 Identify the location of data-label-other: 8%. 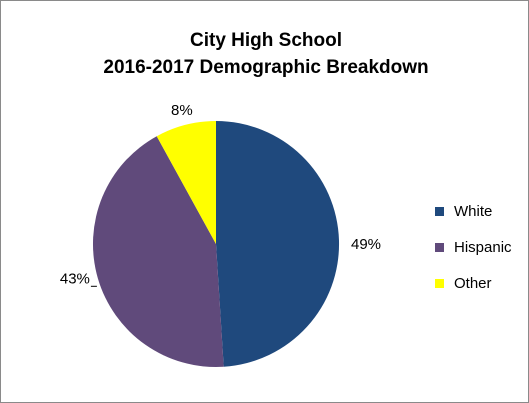
(182, 110).